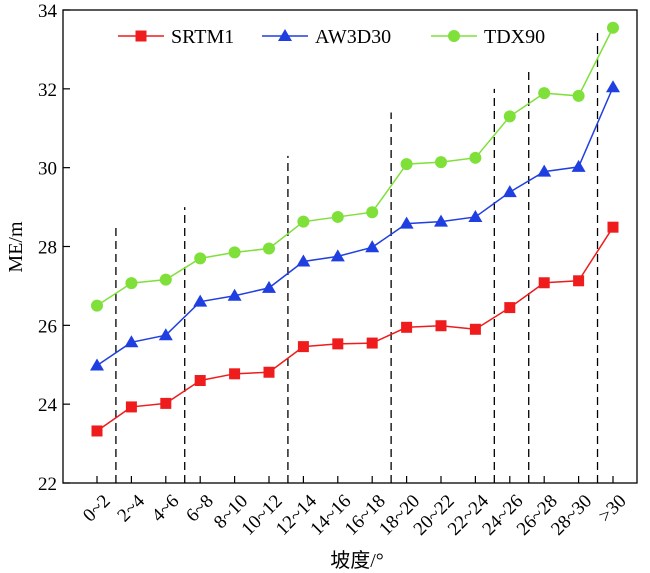 This screenshot has height=573, width=650. What do you see at coordinates (202, 37) in the screenshot?
I see `legend-label: SRTM1` at bounding box center [202, 37].